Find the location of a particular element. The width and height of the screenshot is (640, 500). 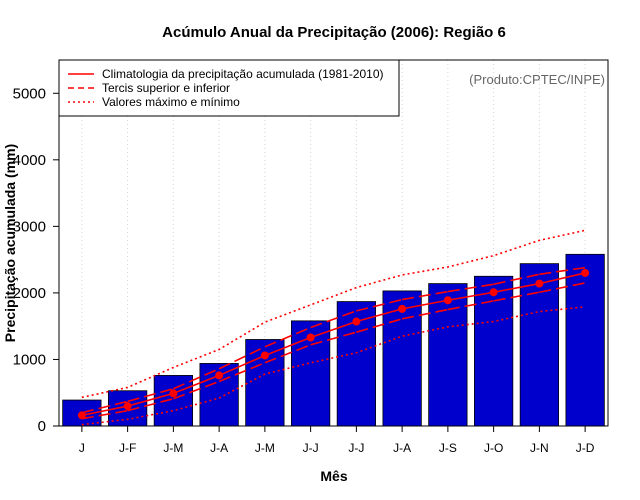

x-axis-title: Mês is located at coordinates (333, 476).